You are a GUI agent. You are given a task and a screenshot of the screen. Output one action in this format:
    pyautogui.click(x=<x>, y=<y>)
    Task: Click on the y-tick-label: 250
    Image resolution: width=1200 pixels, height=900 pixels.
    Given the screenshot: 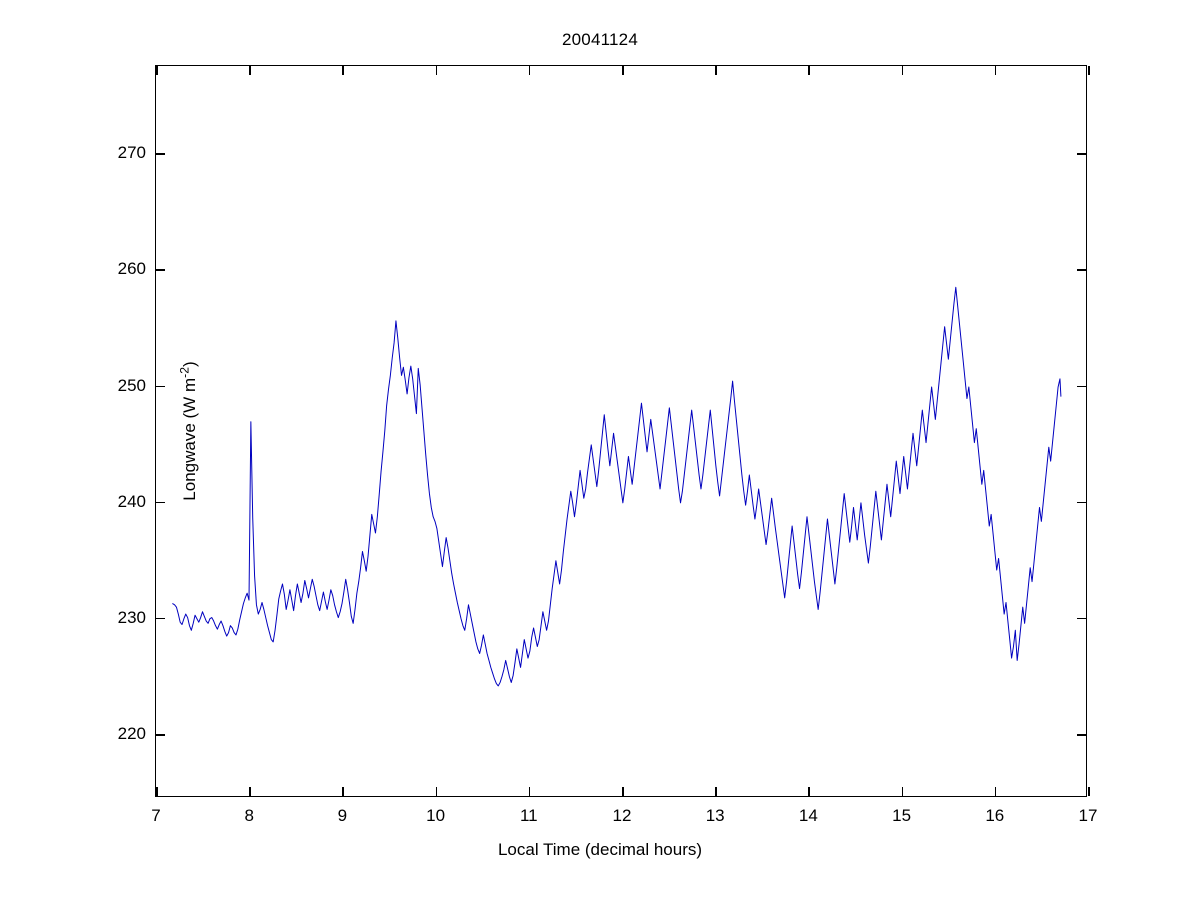 What is the action you would take?
    pyautogui.click(x=131, y=385)
    